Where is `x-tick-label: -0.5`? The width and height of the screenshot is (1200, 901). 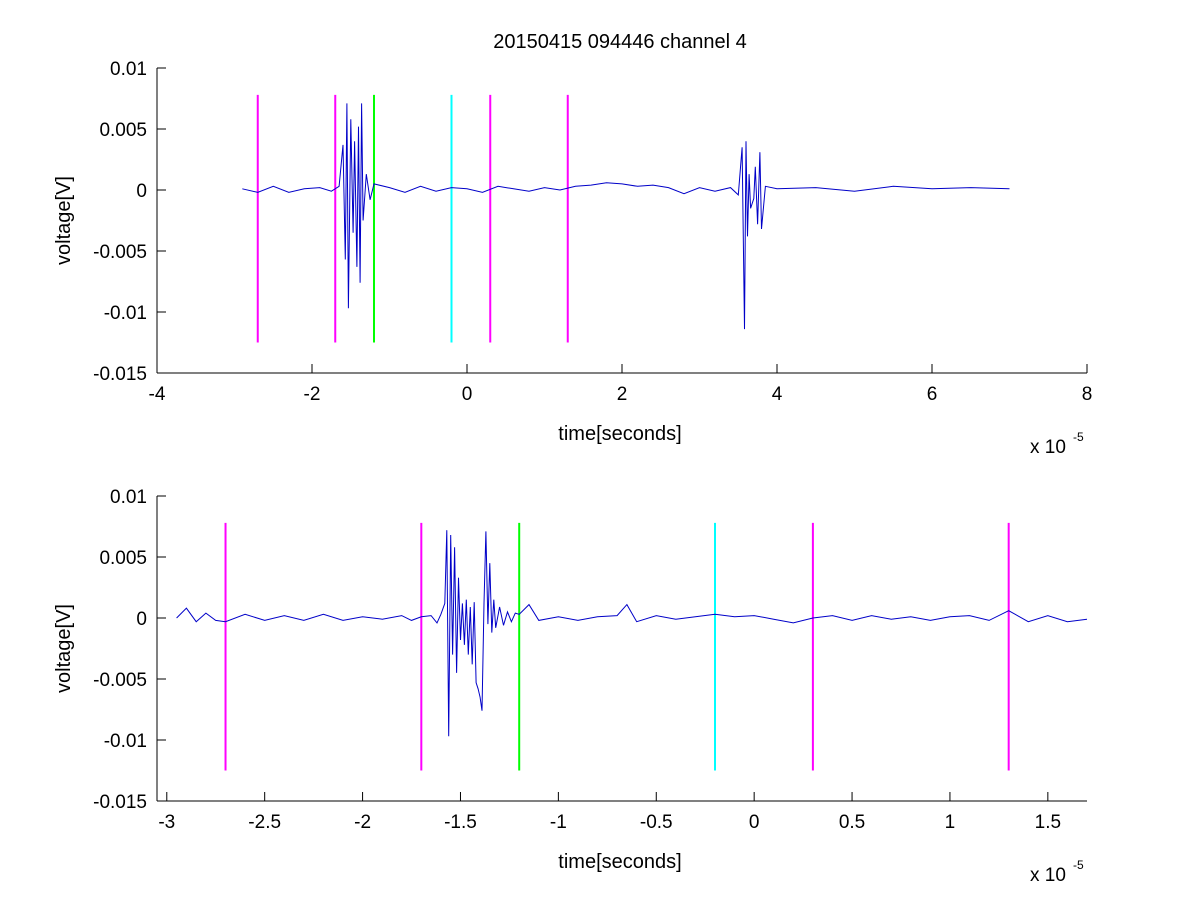
x-tick-label: -0.5 is located at coordinates (656, 822).